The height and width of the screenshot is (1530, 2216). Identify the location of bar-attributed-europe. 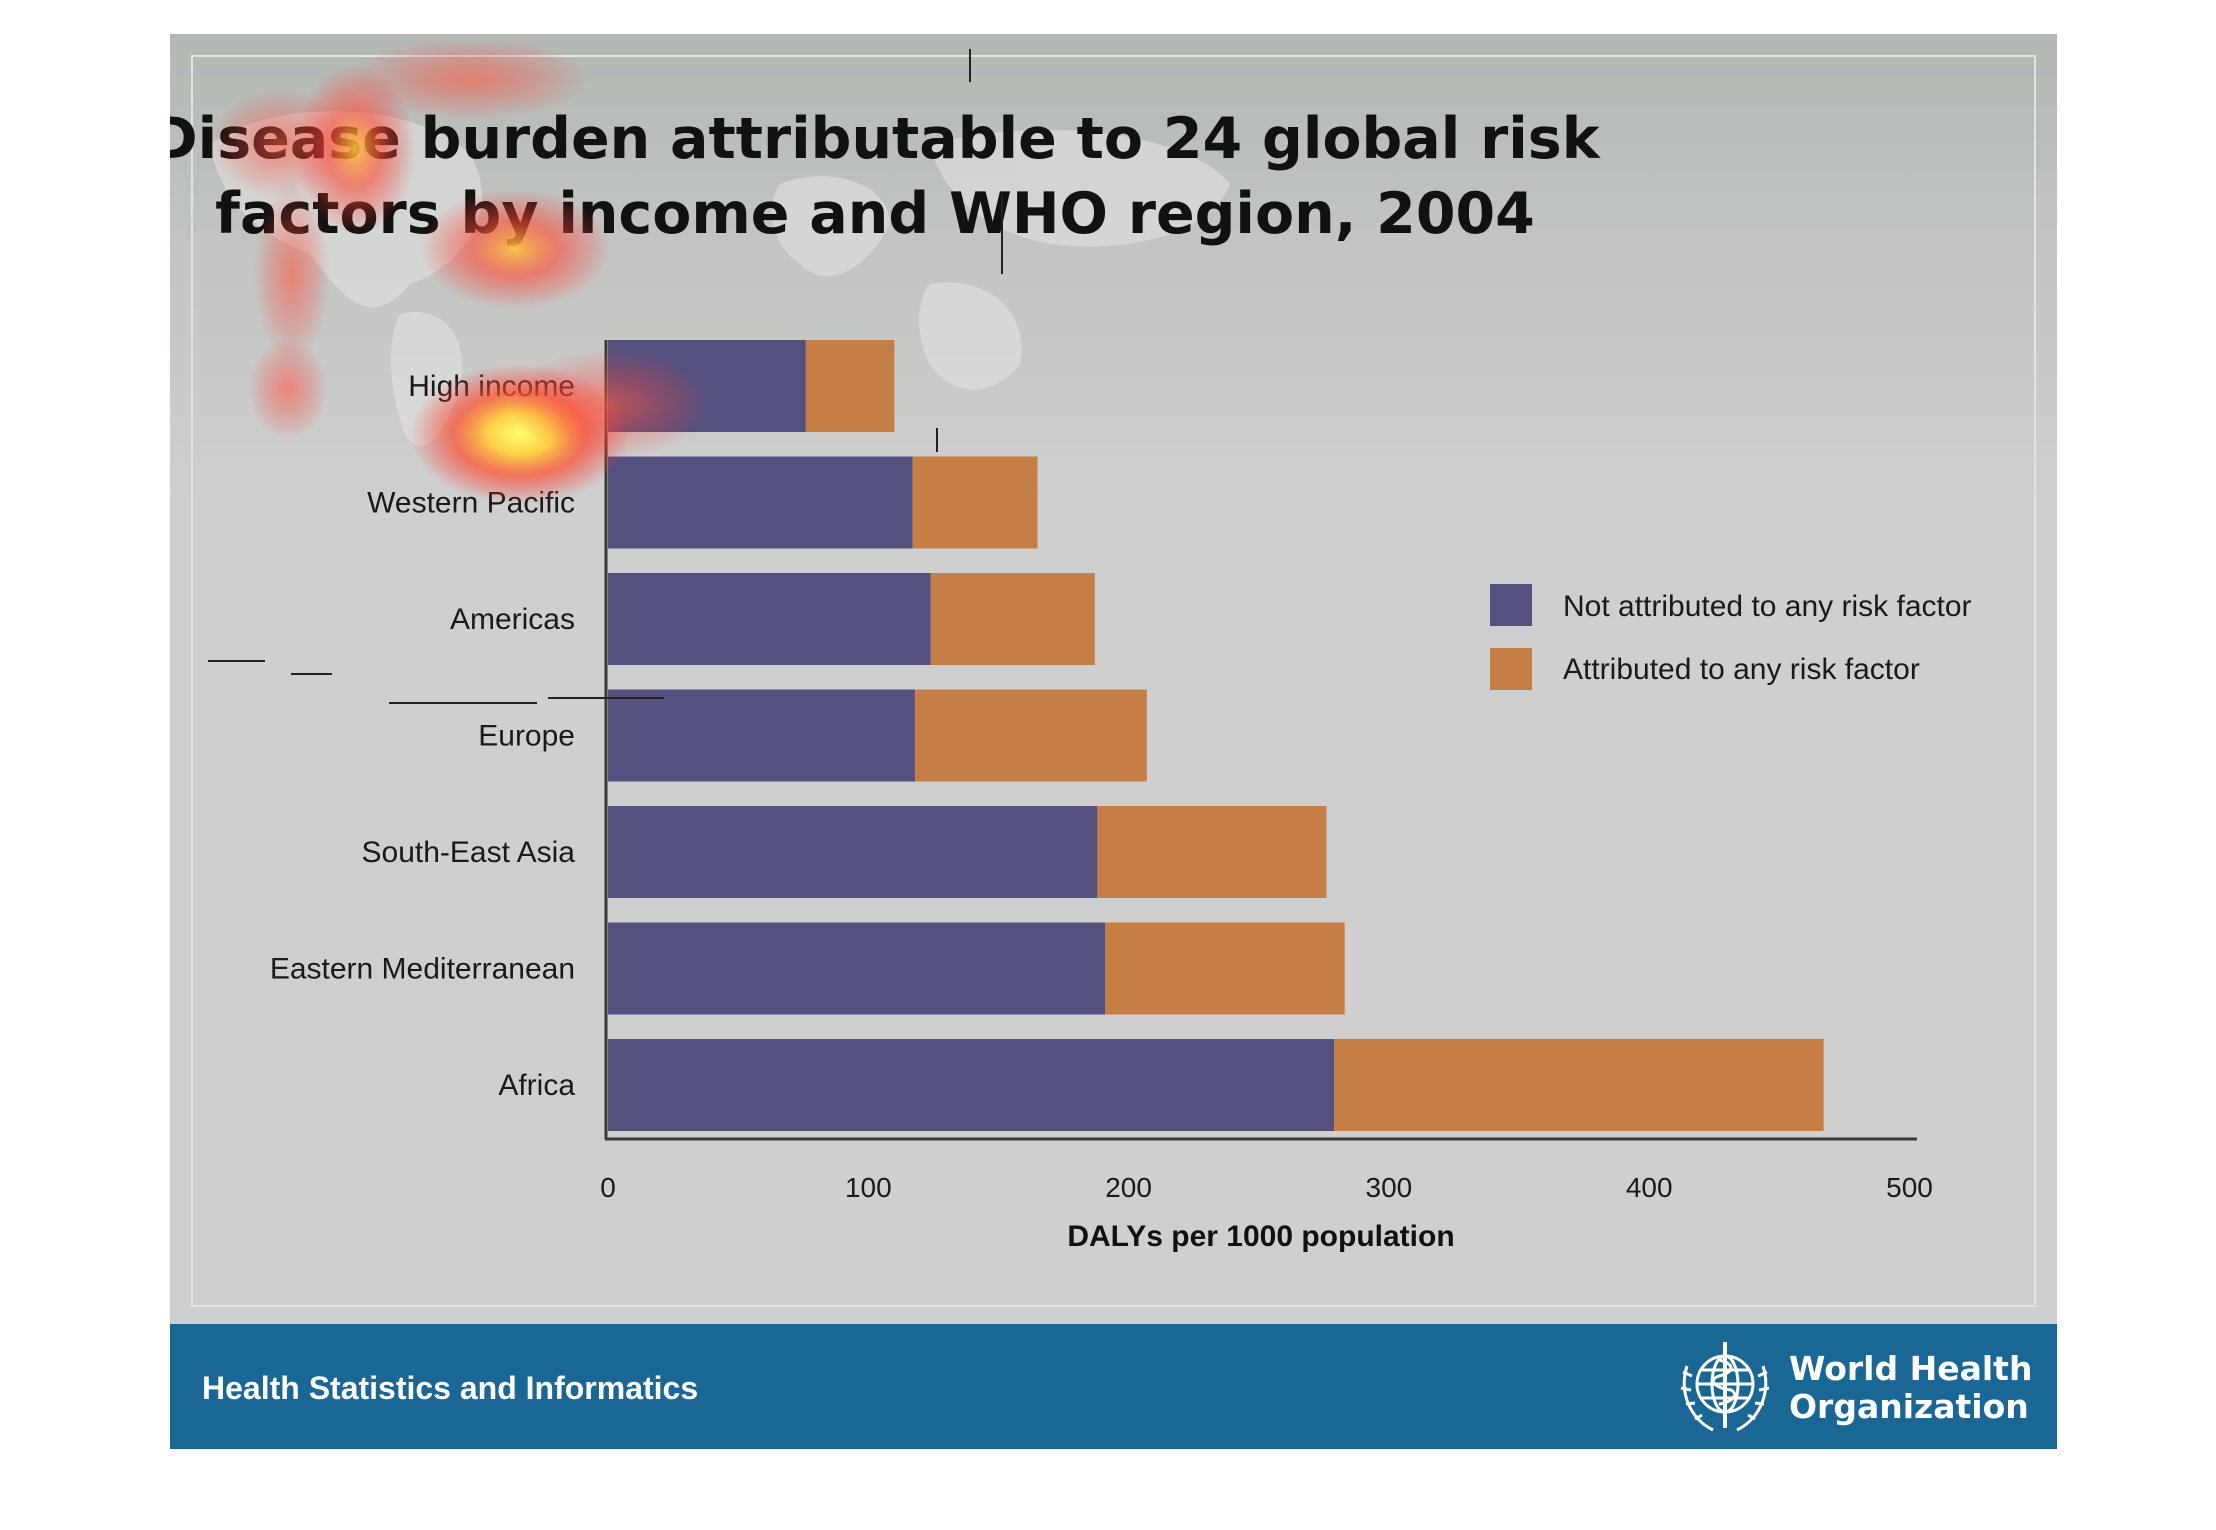
(1031, 735).